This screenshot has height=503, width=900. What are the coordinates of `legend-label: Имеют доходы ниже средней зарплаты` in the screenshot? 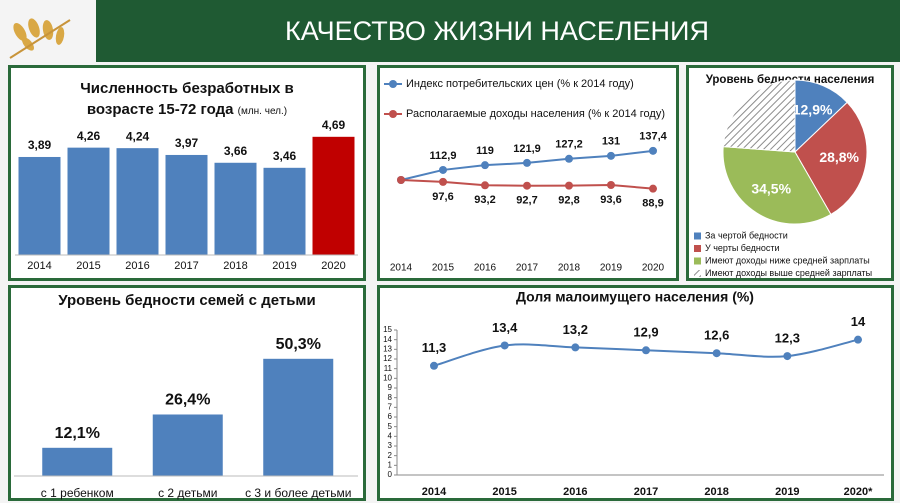 It's located at (787, 260).